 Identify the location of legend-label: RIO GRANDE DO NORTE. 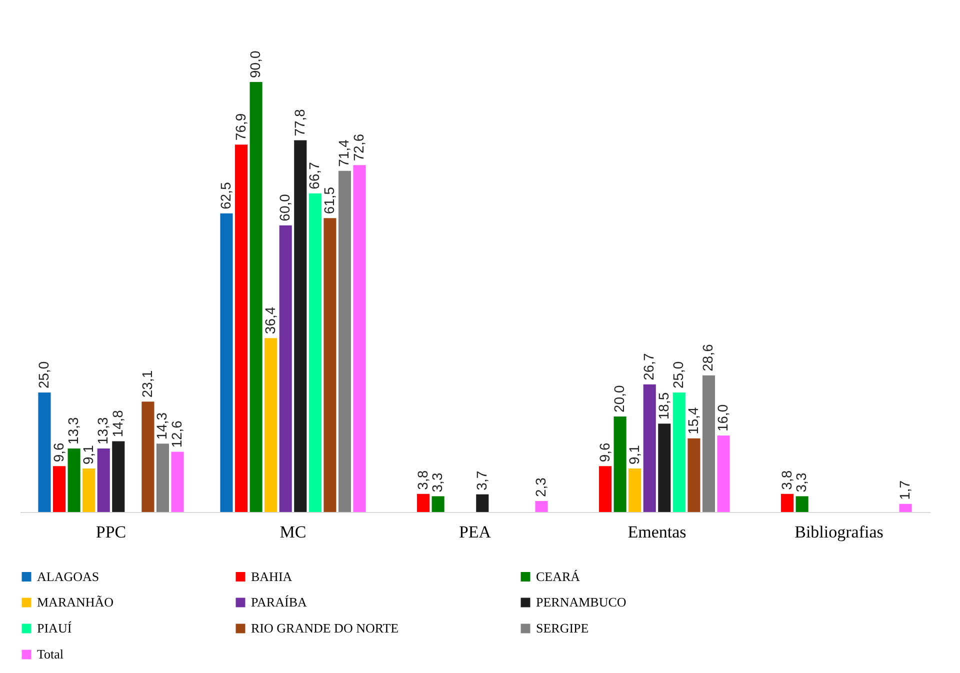
(325, 628).